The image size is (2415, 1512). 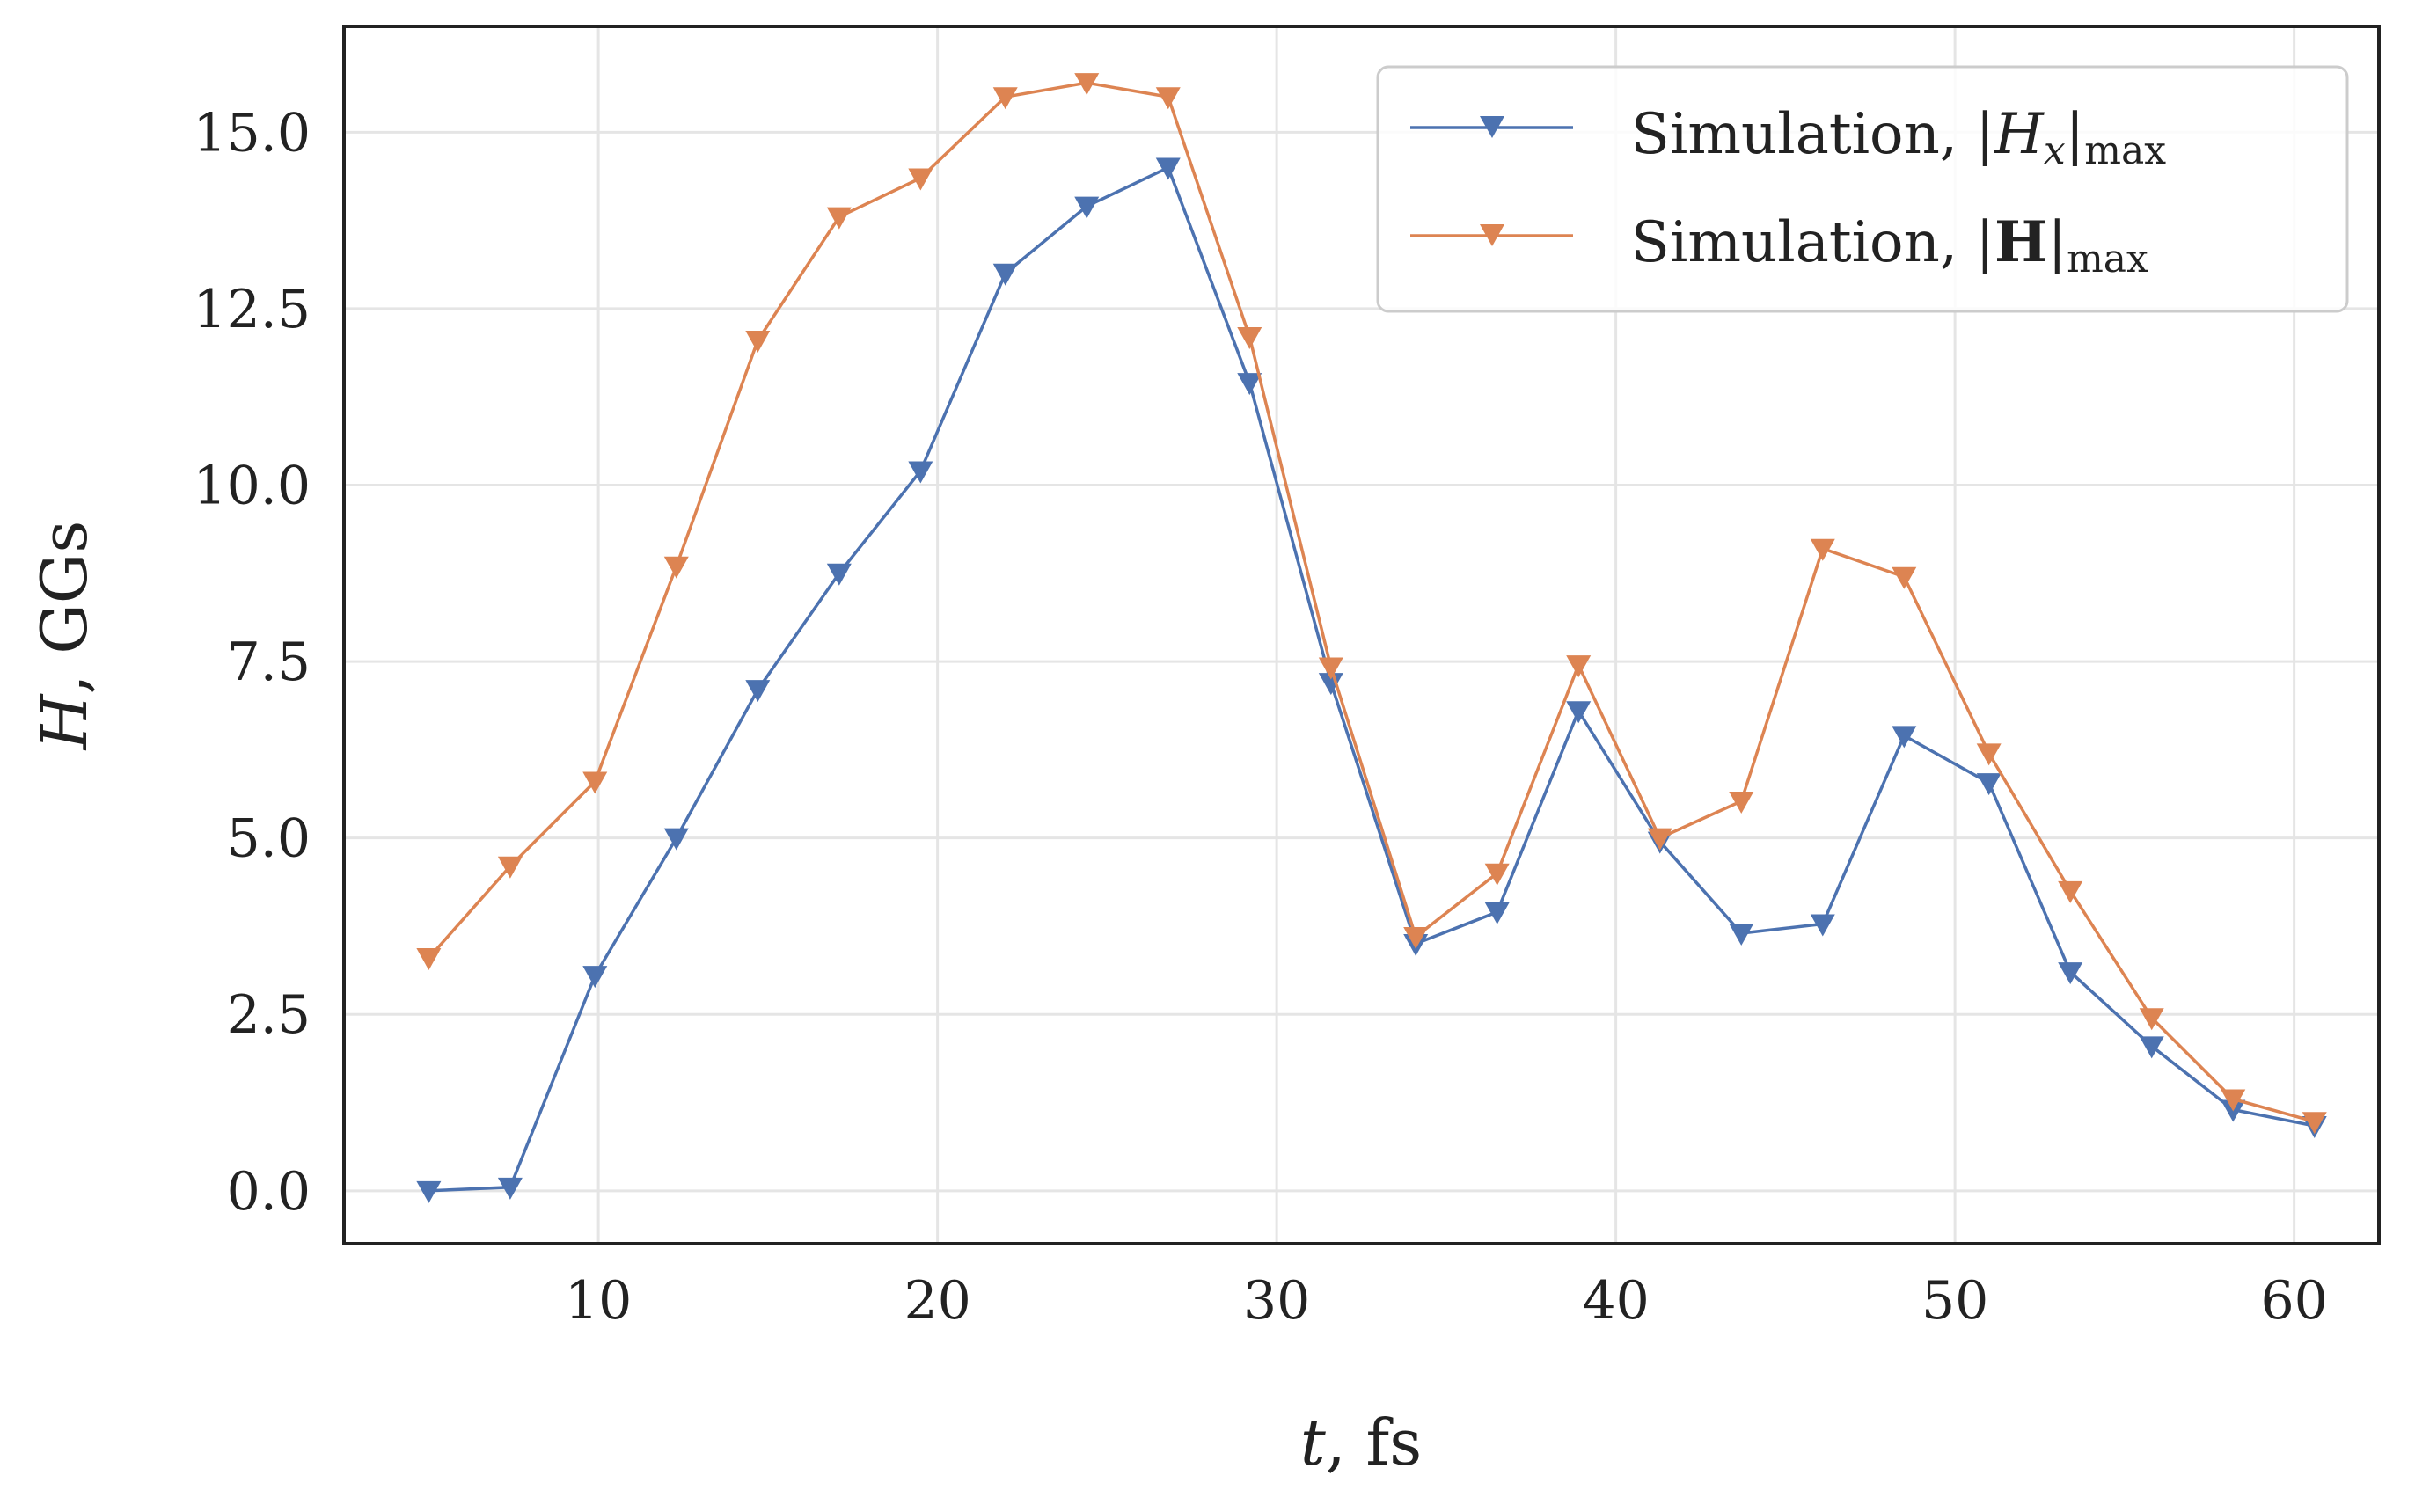 I want to click on legend-label-2-suffix: max, so click(x=2107, y=259).